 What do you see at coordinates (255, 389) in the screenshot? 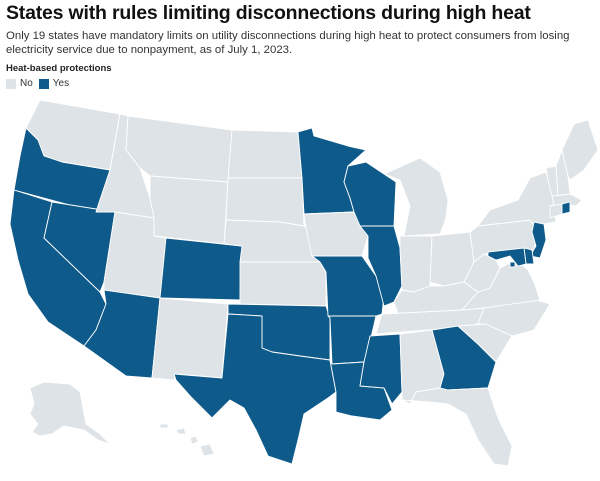
I see `state-TX` at bounding box center [255, 389].